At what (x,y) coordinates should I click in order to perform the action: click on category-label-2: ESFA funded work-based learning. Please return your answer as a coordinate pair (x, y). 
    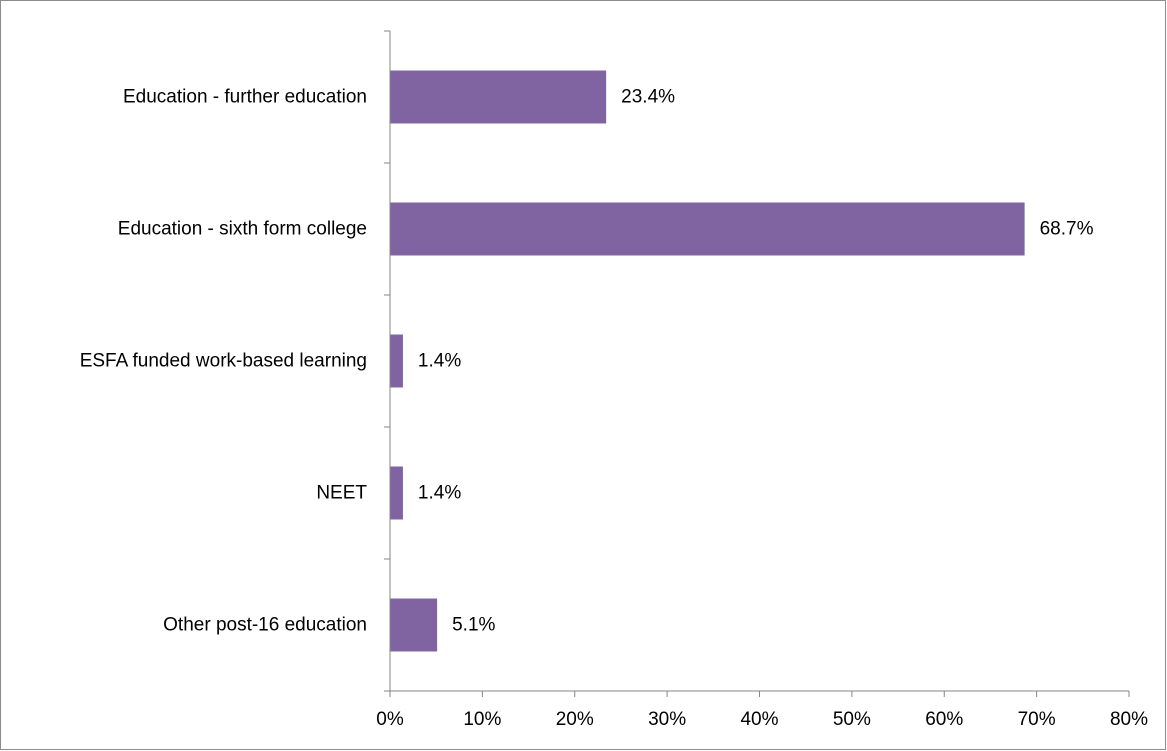
    Looking at the image, I should click on (223, 361).